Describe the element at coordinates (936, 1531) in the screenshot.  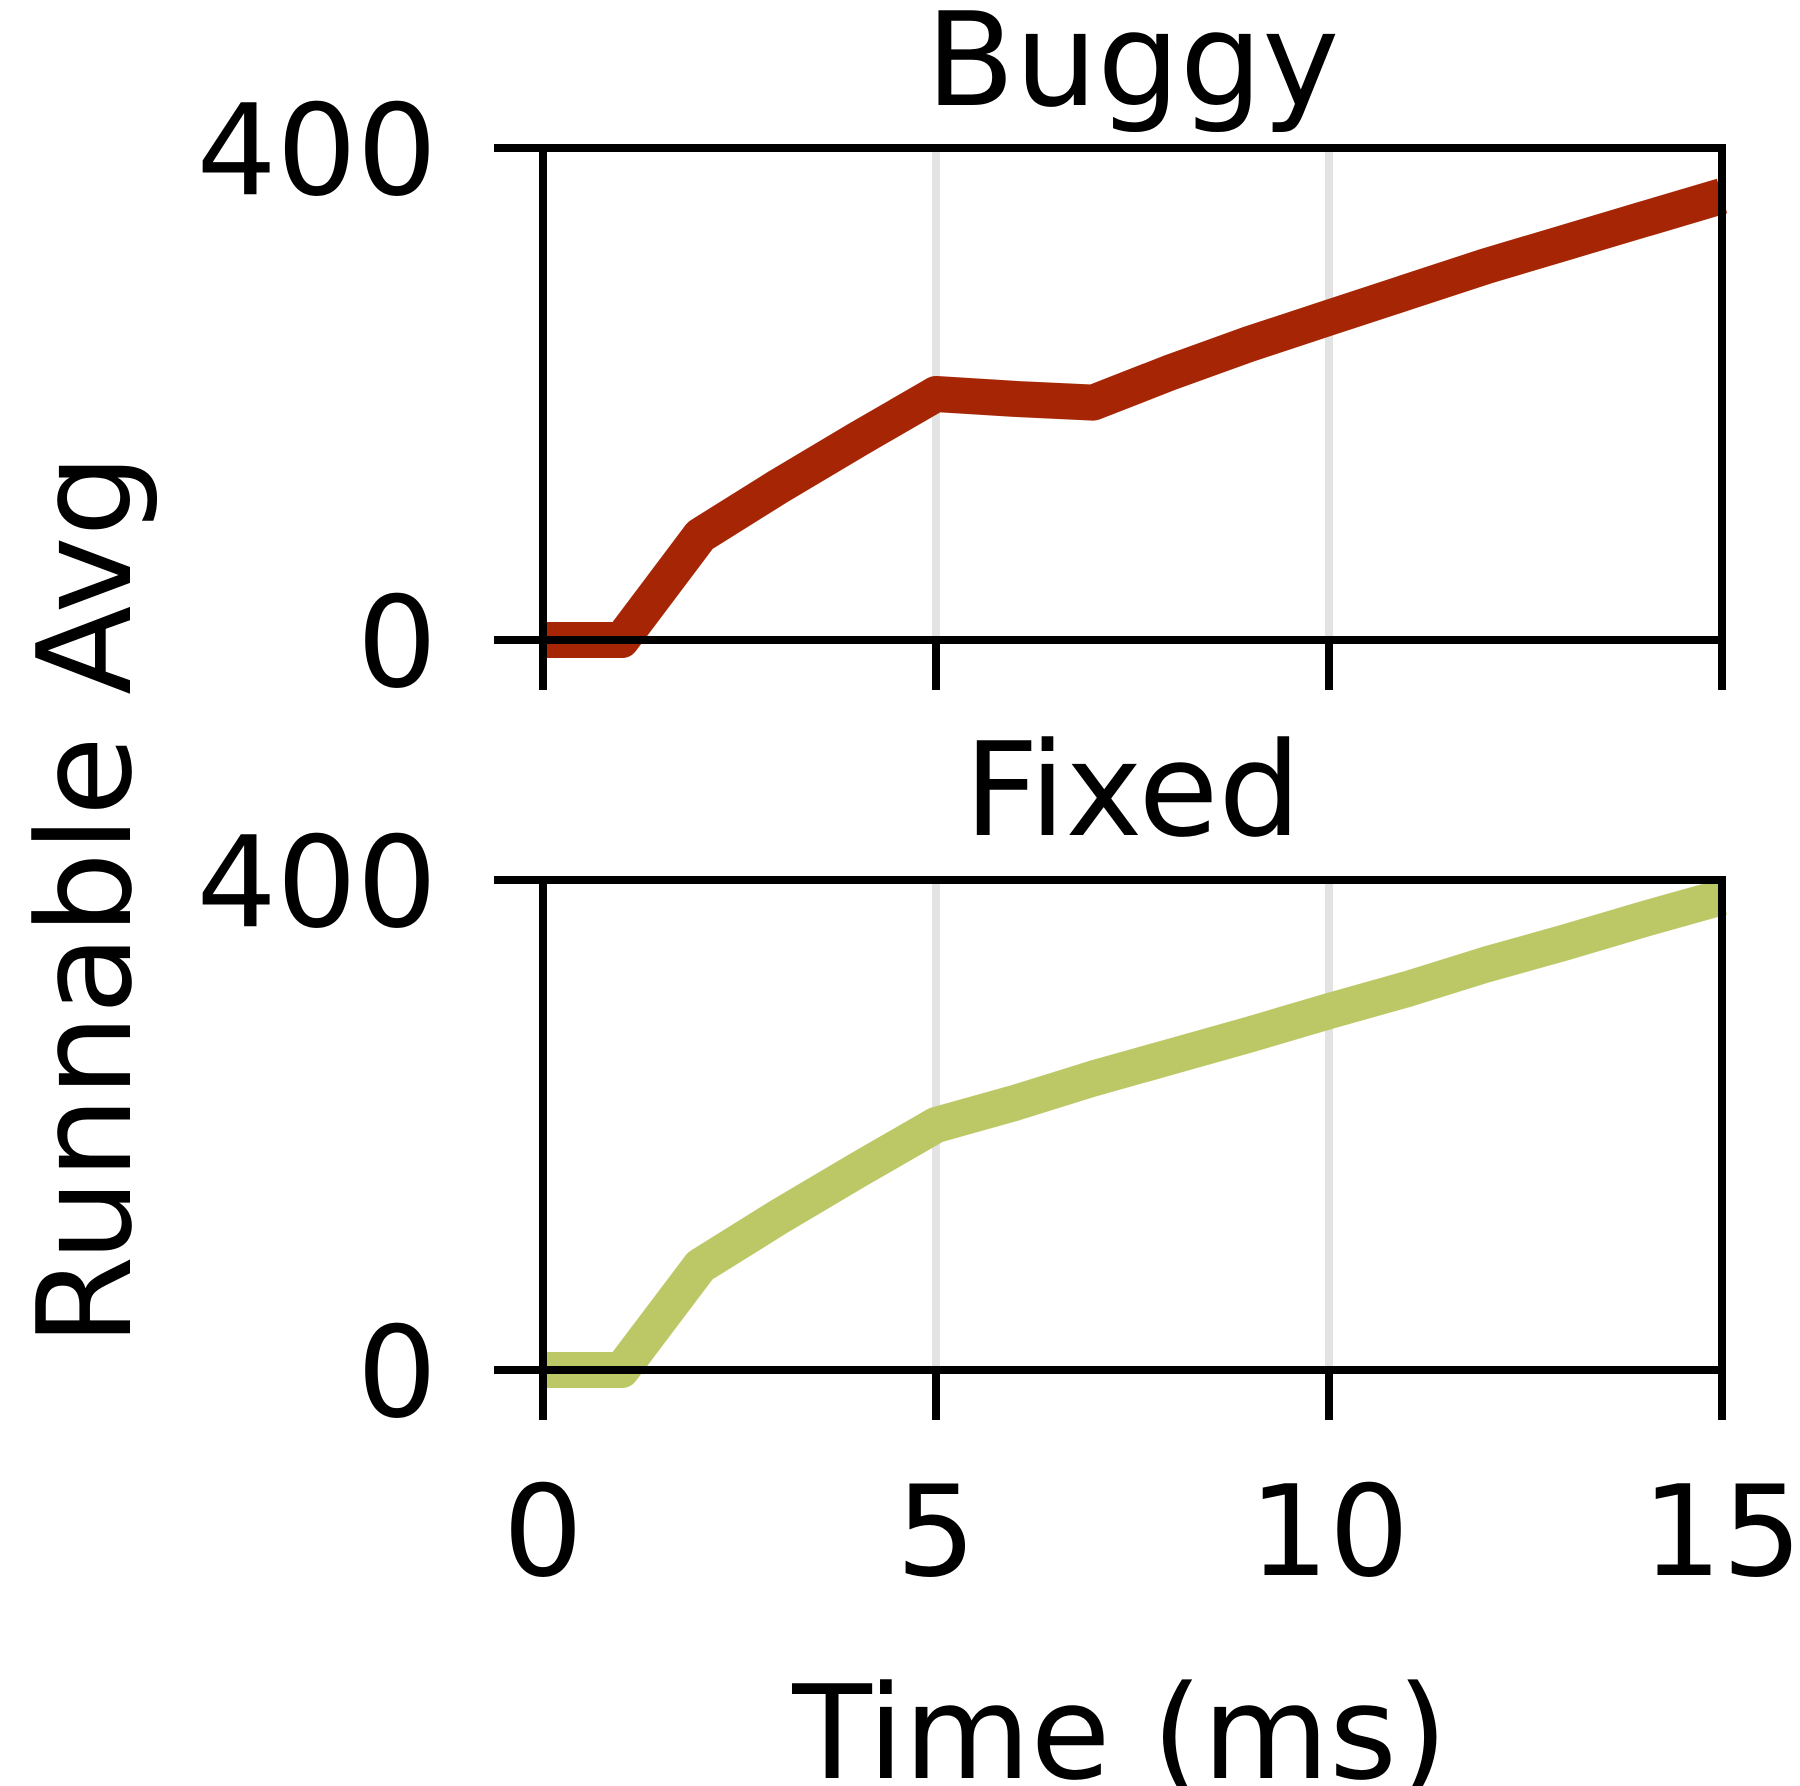
I see `x-tick-label: 5` at that location.